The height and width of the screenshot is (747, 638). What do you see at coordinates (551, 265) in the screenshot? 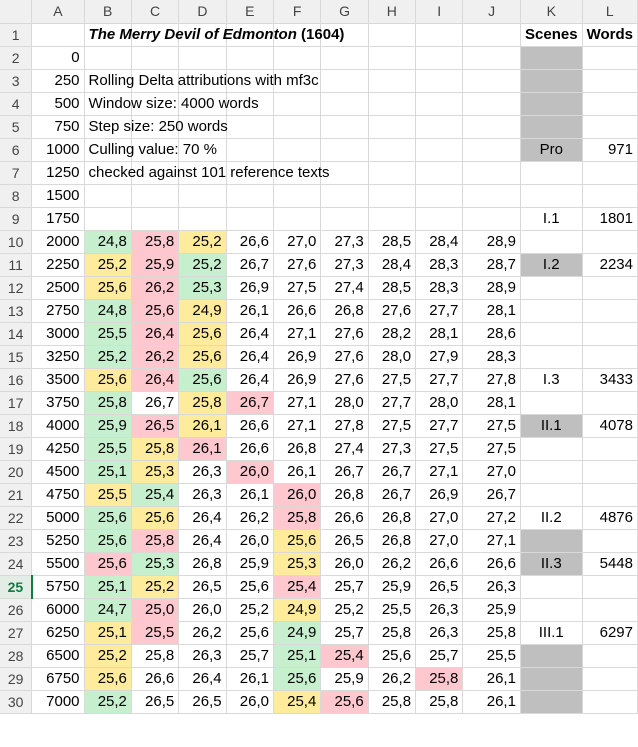
I see `scene-cell: I.2` at bounding box center [551, 265].